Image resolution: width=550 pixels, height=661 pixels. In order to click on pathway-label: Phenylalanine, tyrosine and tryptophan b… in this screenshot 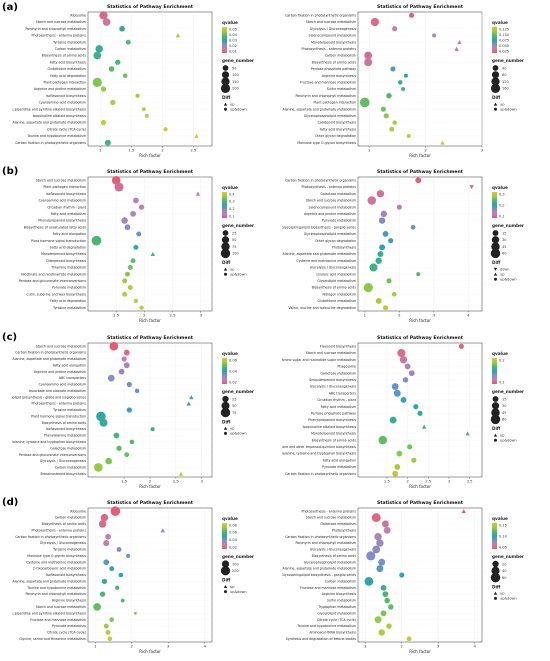, I will do `click(49, 442)`.